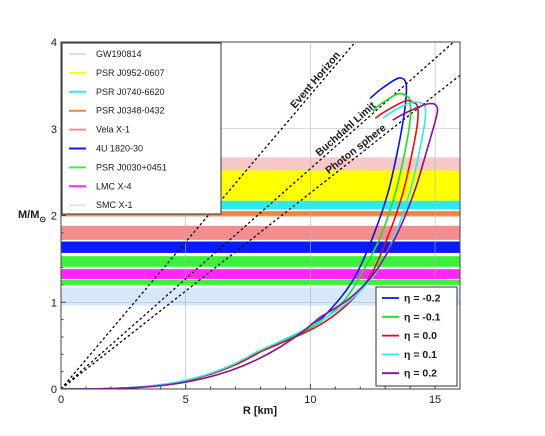 The width and height of the screenshot is (545, 436). What do you see at coordinates (315, 80) in the screenshot?
I see `ref-label-event-horizon: Event Horizon` at bounding box center [315, 80].